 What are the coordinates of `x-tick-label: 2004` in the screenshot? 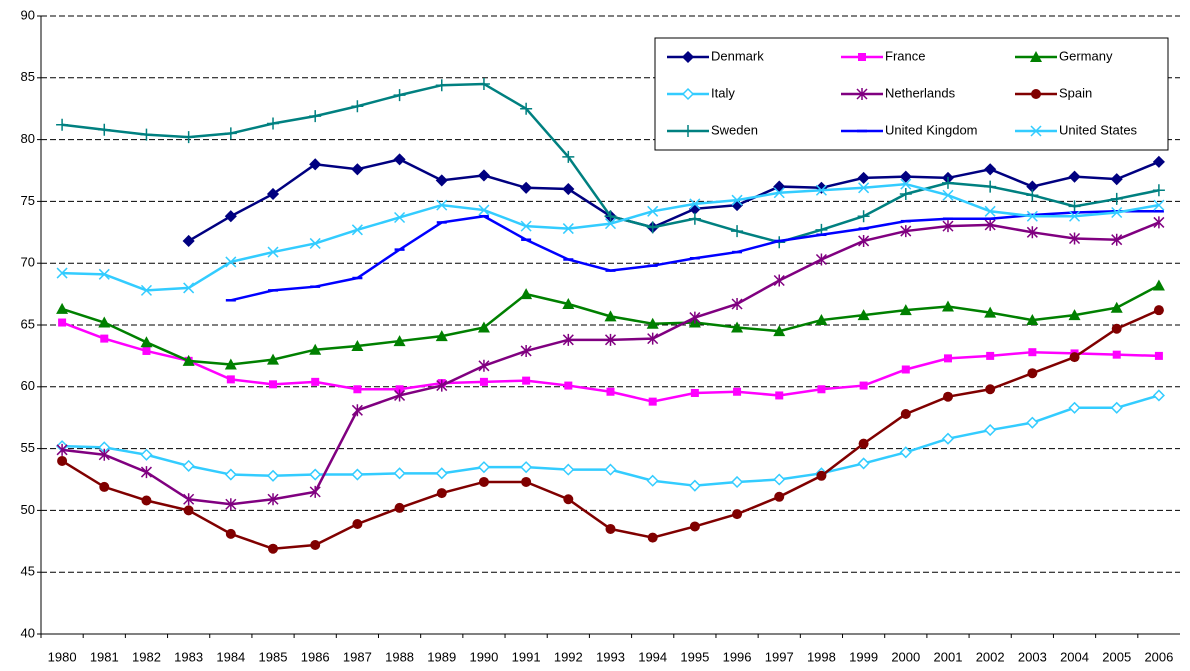 It's located at (1074, 656).